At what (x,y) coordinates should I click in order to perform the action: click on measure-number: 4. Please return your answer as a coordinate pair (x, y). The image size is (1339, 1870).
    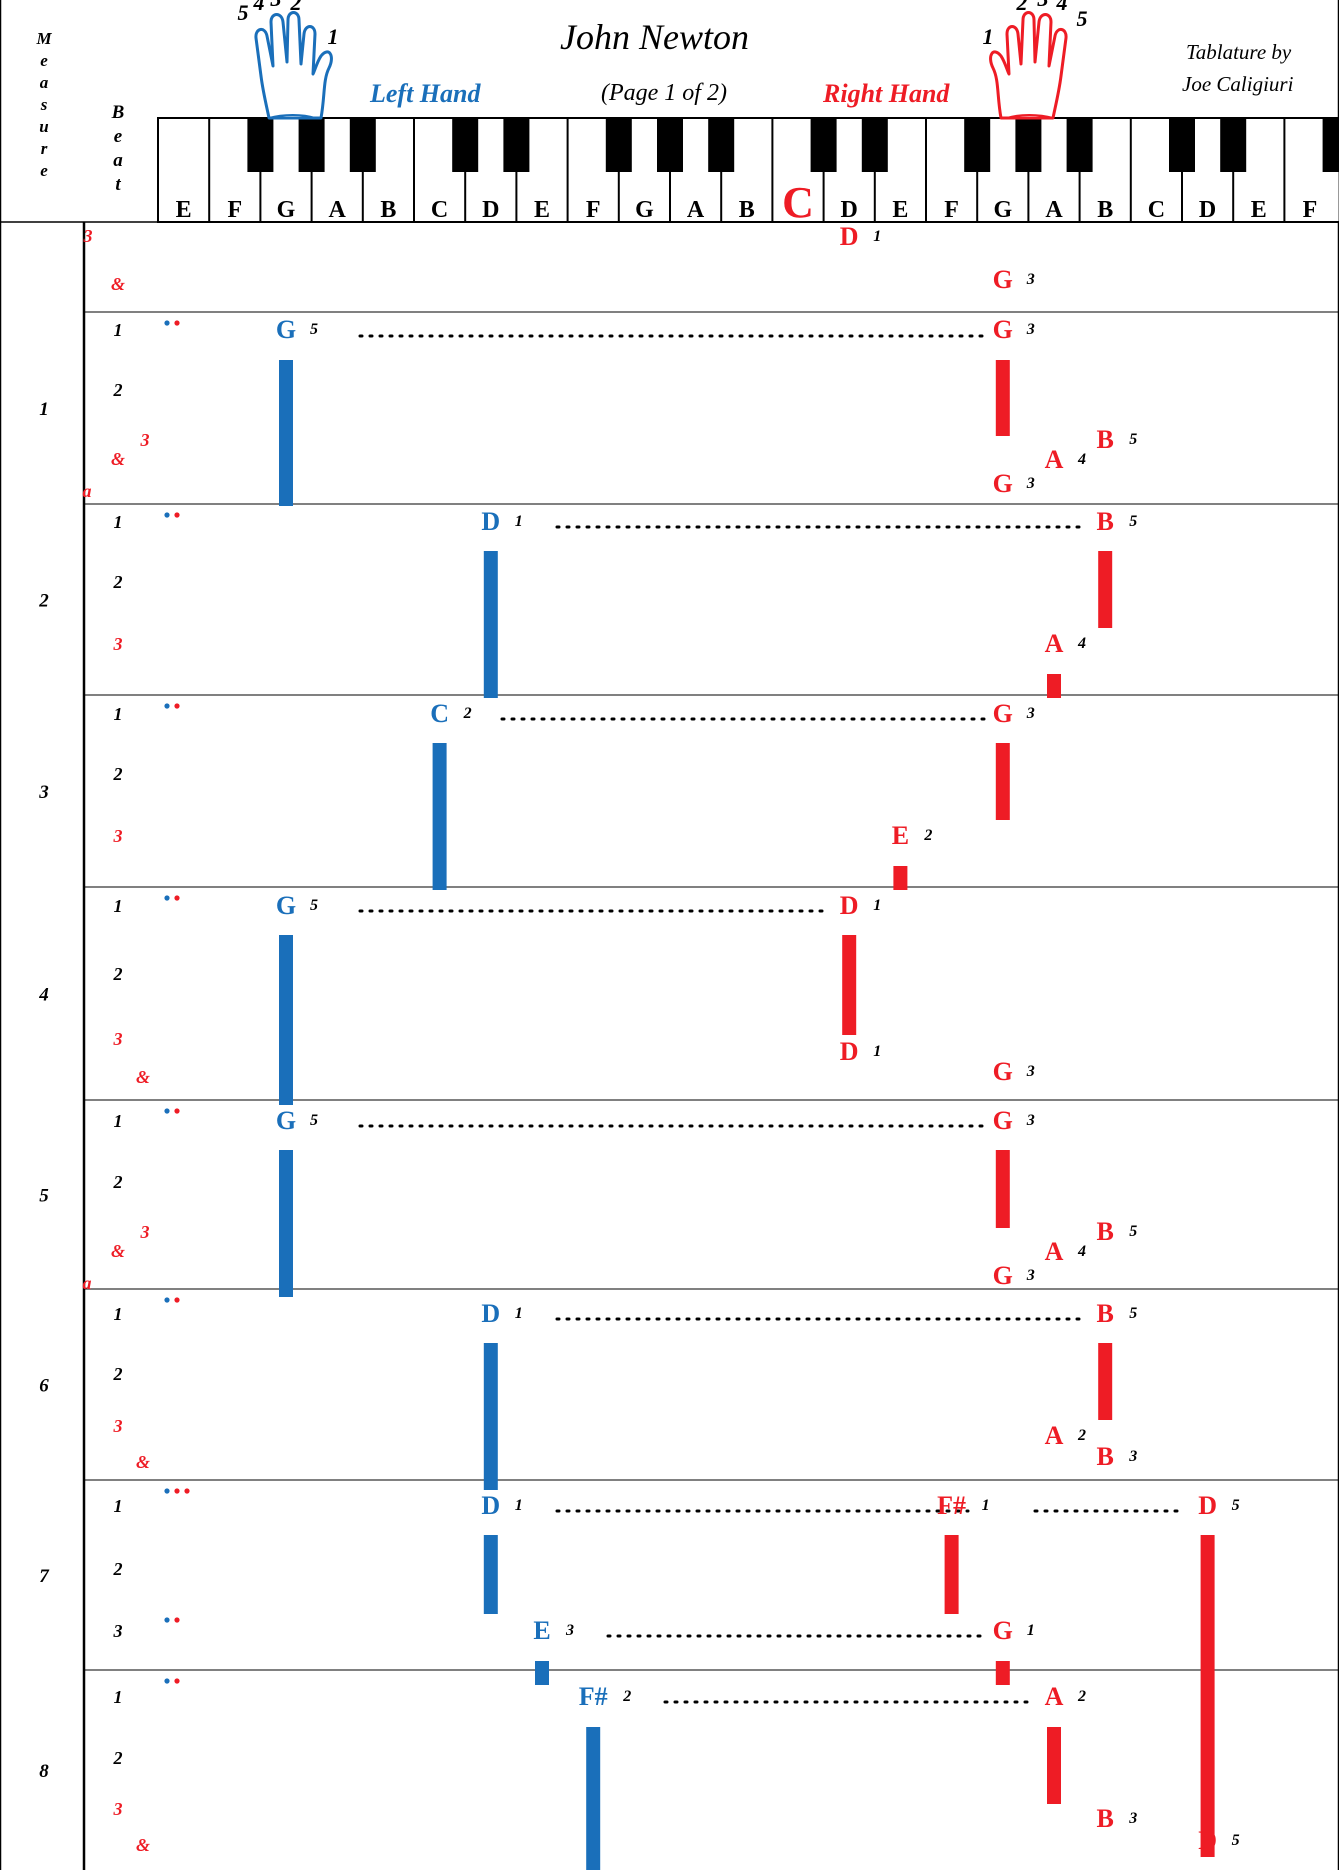
    Looking at the image, I should click on (43, 995).